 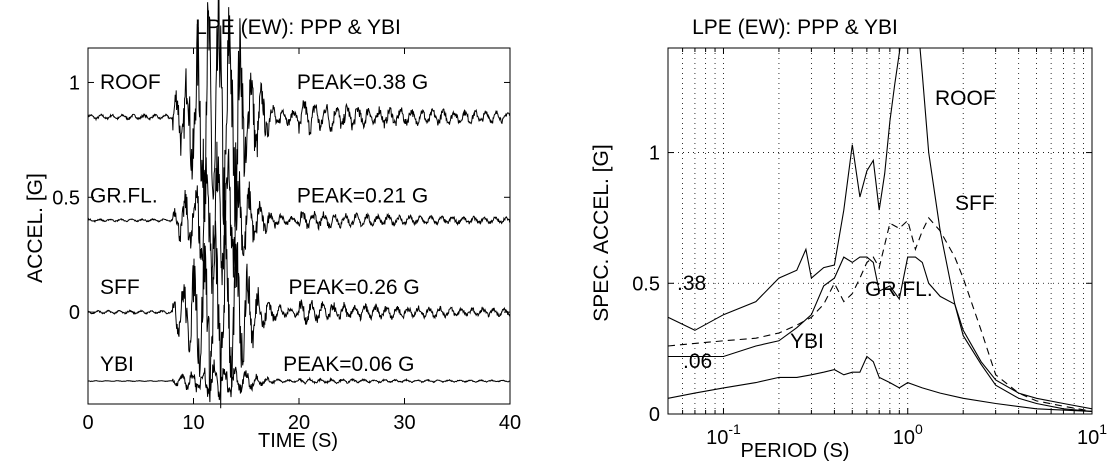 What do you see at coordinates (697, 361) in the screenshot?
I see `label-peak-ybi: .06` at bounding box center [697, 361].